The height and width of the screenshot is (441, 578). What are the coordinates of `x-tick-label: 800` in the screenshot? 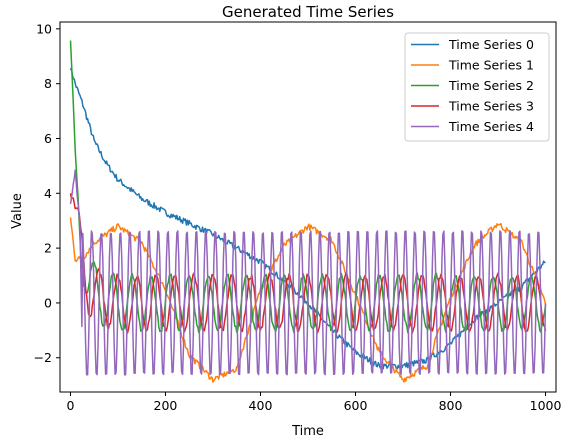 It's located at (451, 405).